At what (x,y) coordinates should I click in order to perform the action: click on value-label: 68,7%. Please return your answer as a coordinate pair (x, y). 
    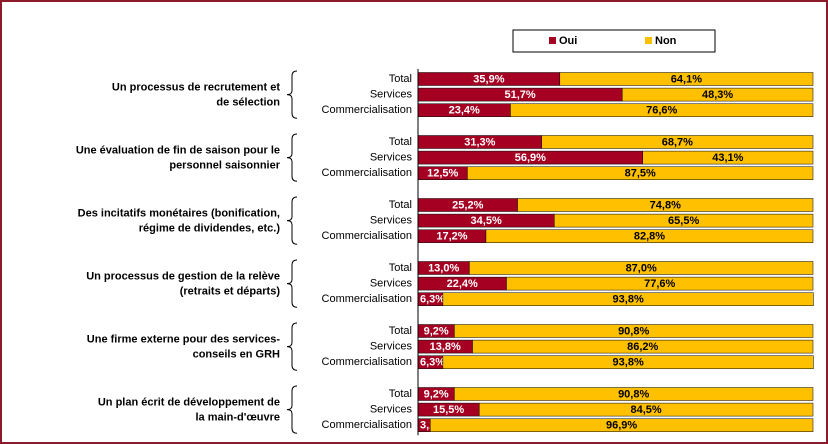
    Looking at the image, I should click on (677, 142).